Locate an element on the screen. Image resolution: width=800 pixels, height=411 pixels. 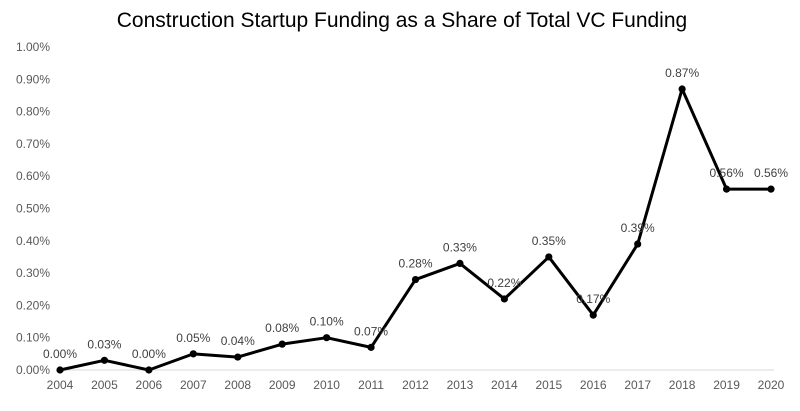
data-label: 0.03% is located at coordinates (104, 344).